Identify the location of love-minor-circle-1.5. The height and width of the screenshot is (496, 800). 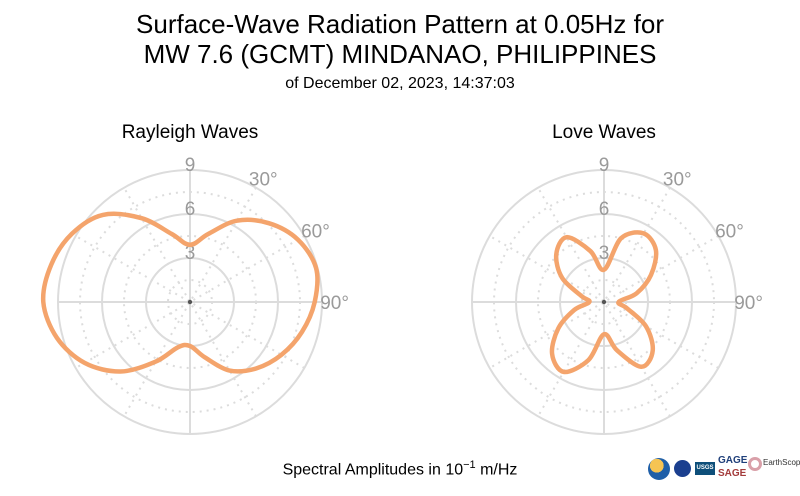
(604, 302).